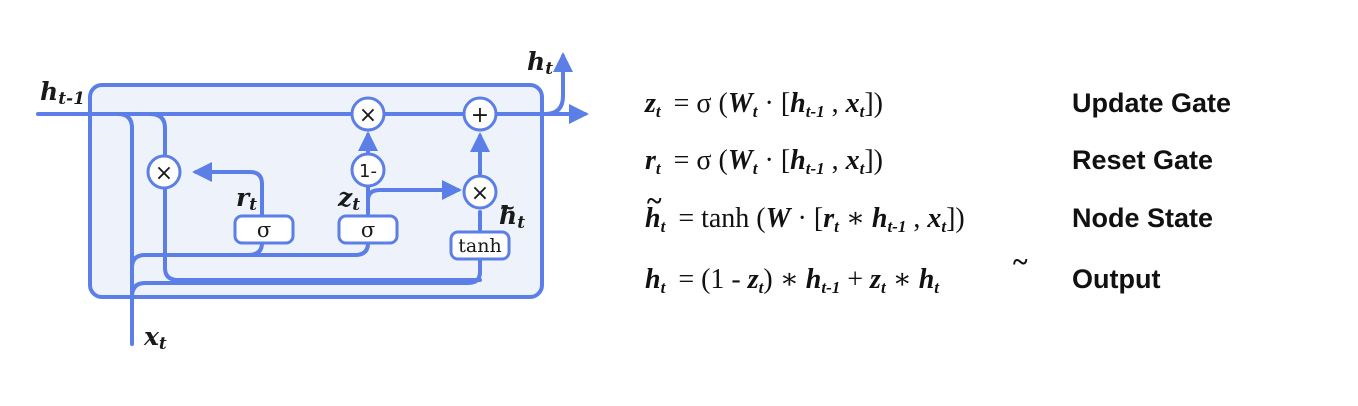 This screenshot has height=406, width=1358. I want to click on label-z: zt, so click(348, 199).